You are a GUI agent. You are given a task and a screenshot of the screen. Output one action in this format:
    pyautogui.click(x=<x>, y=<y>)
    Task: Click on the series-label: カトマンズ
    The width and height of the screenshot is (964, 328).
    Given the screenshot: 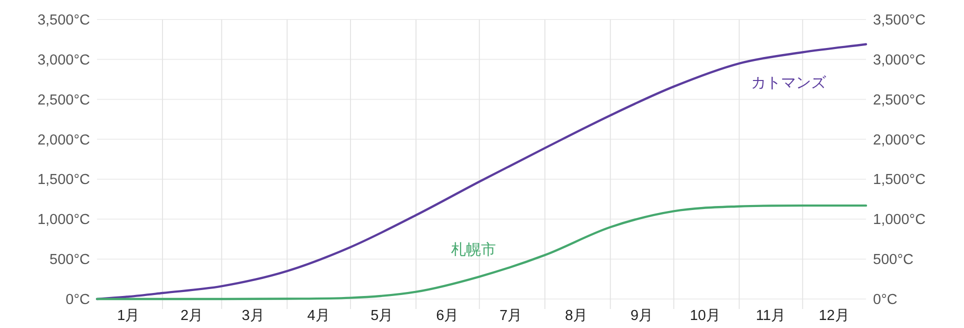 What is the action you would take?
    pyautogui.click(x=789, y=83)
    